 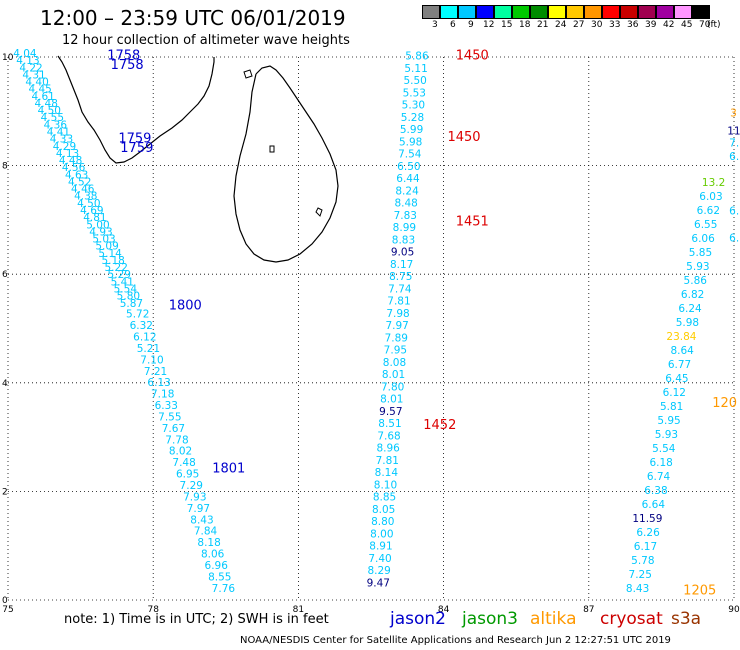 I want to click on wave-height-label: 5.29, so click(x=119, y=275).